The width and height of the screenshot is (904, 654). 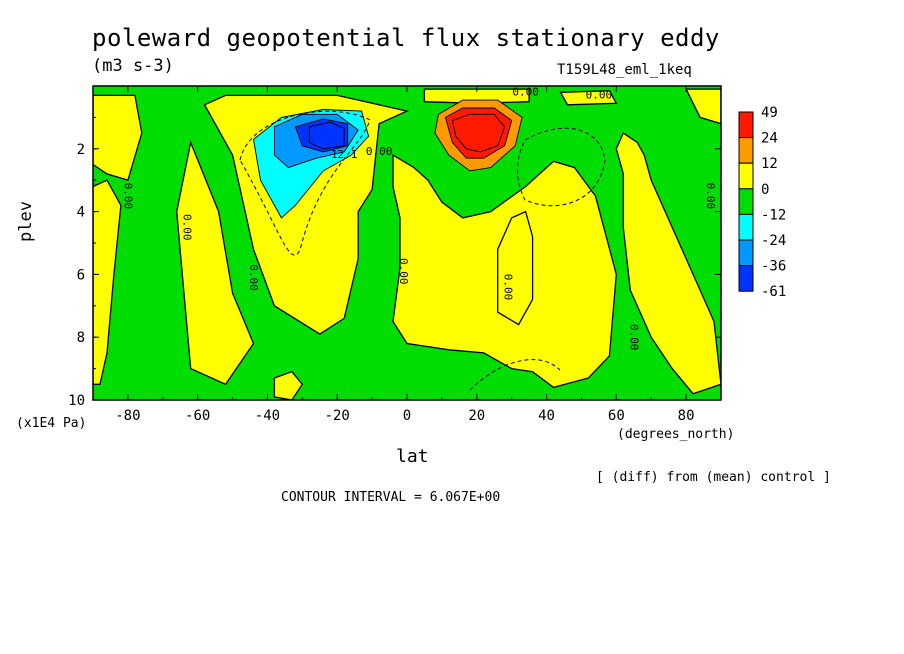 I want to click on x-tick-label: -80, so click(x=127, y=416).